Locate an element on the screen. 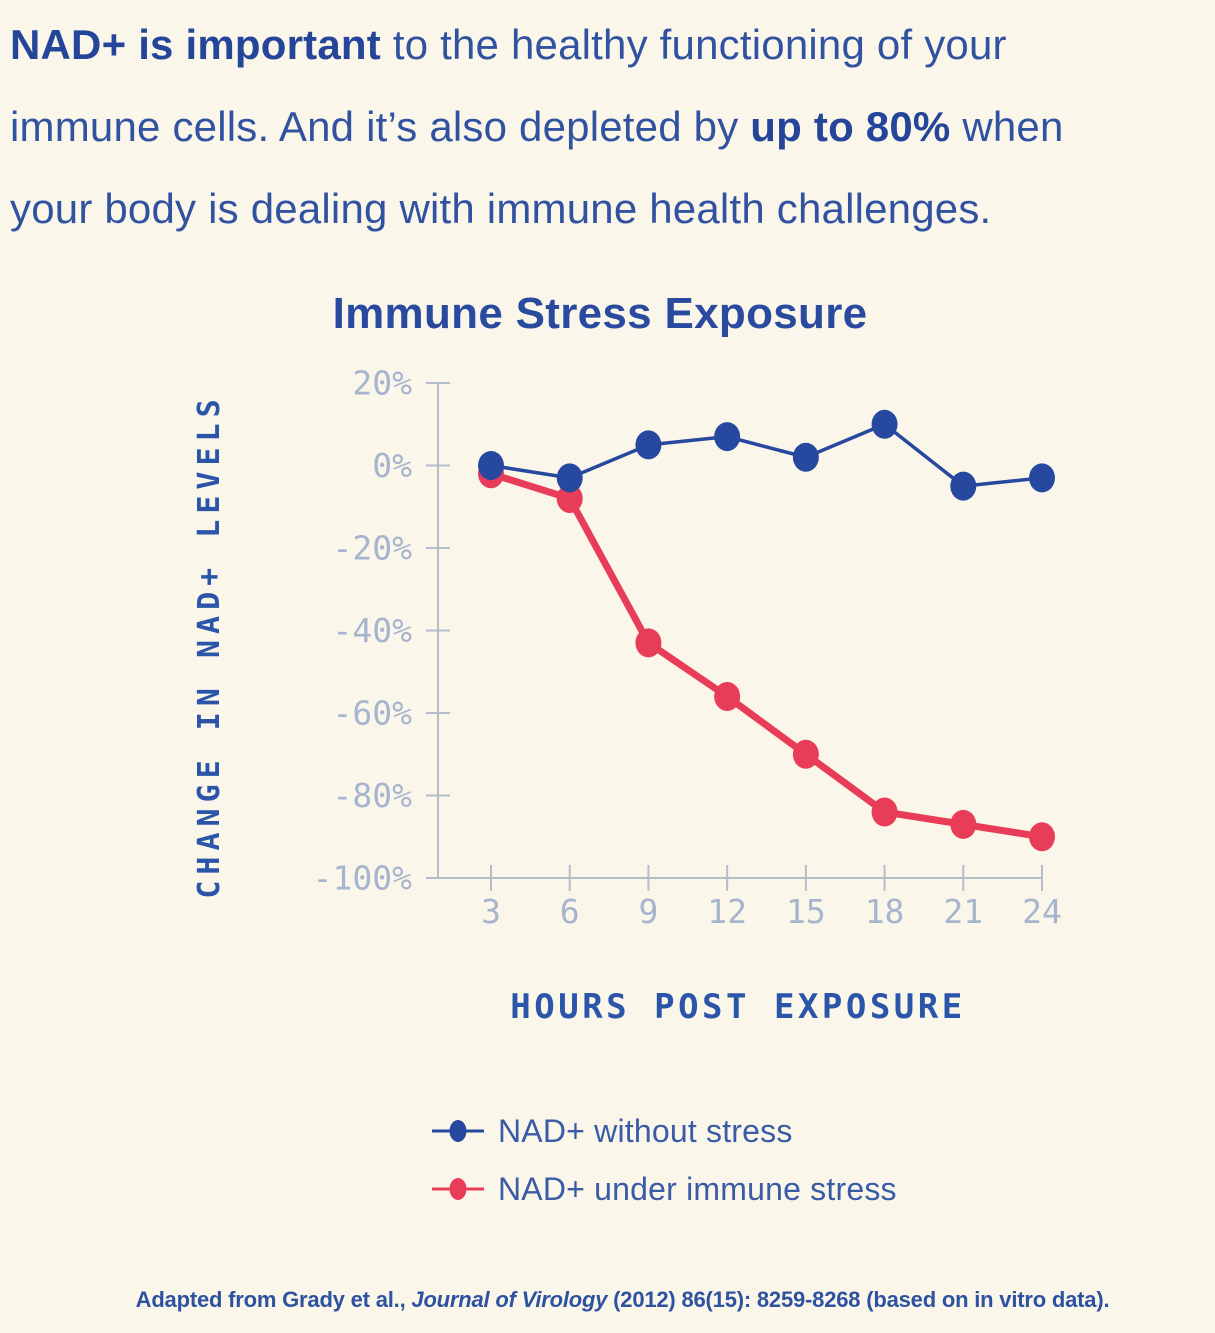 The width and height of the screenshot is (1215, 1333). x-tick-label: 12 is located at coordinates (727, 911).